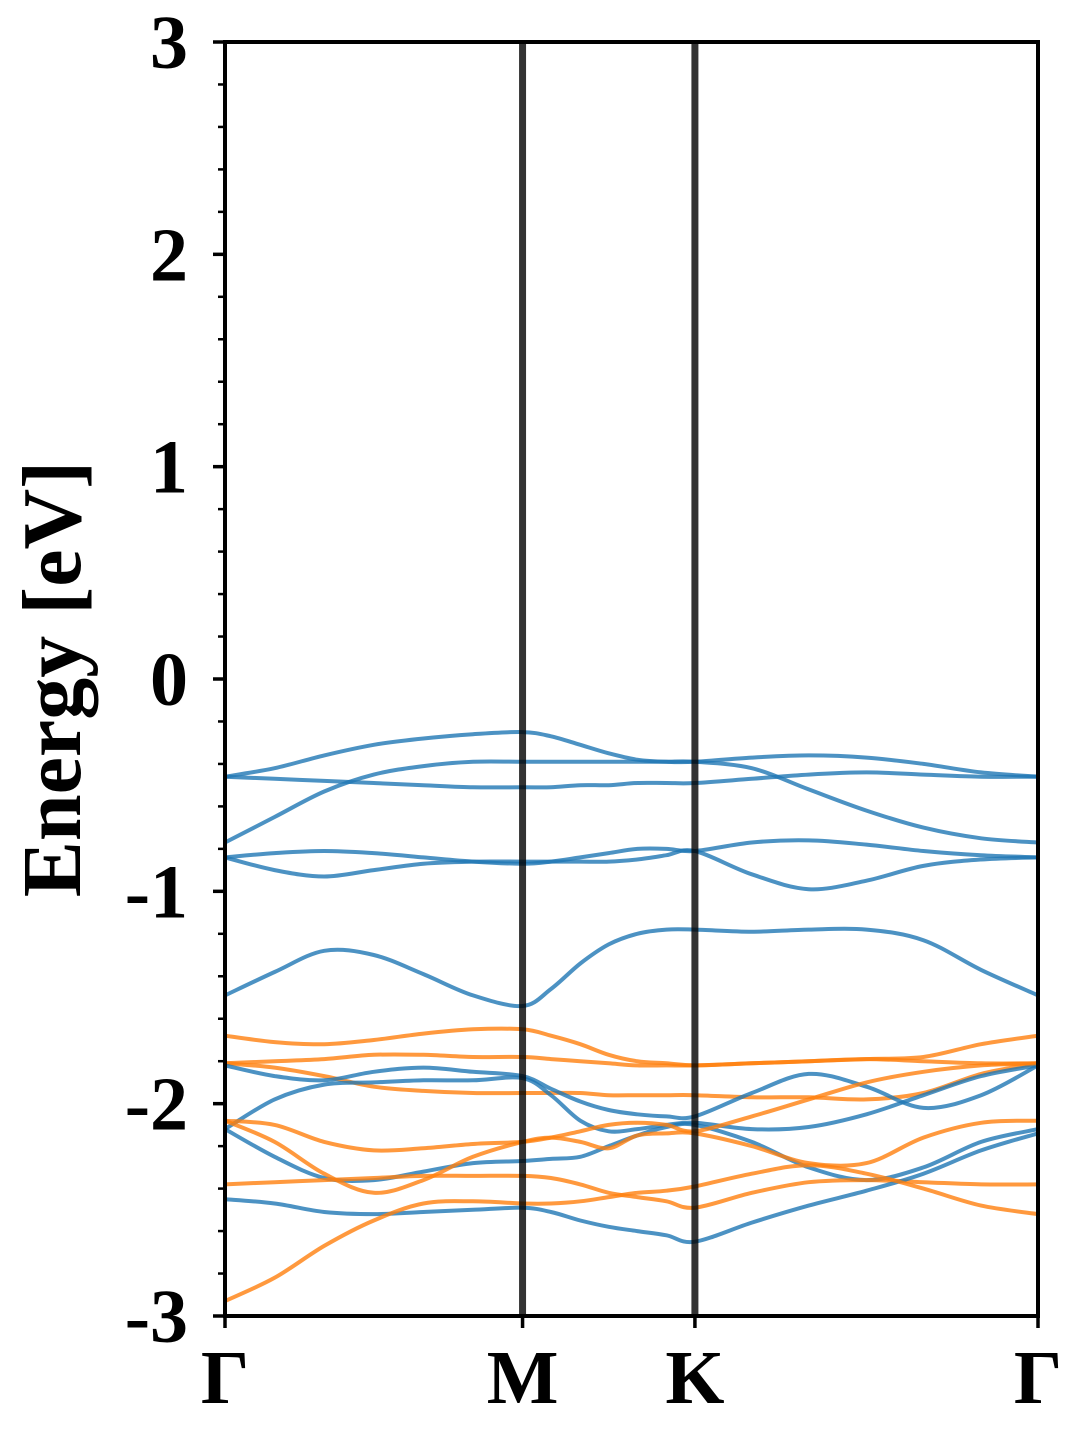 The width and height of the screenshot is (1080, 1440). I want to click on y-axis-title: Energy [eV], so click(52, 679).